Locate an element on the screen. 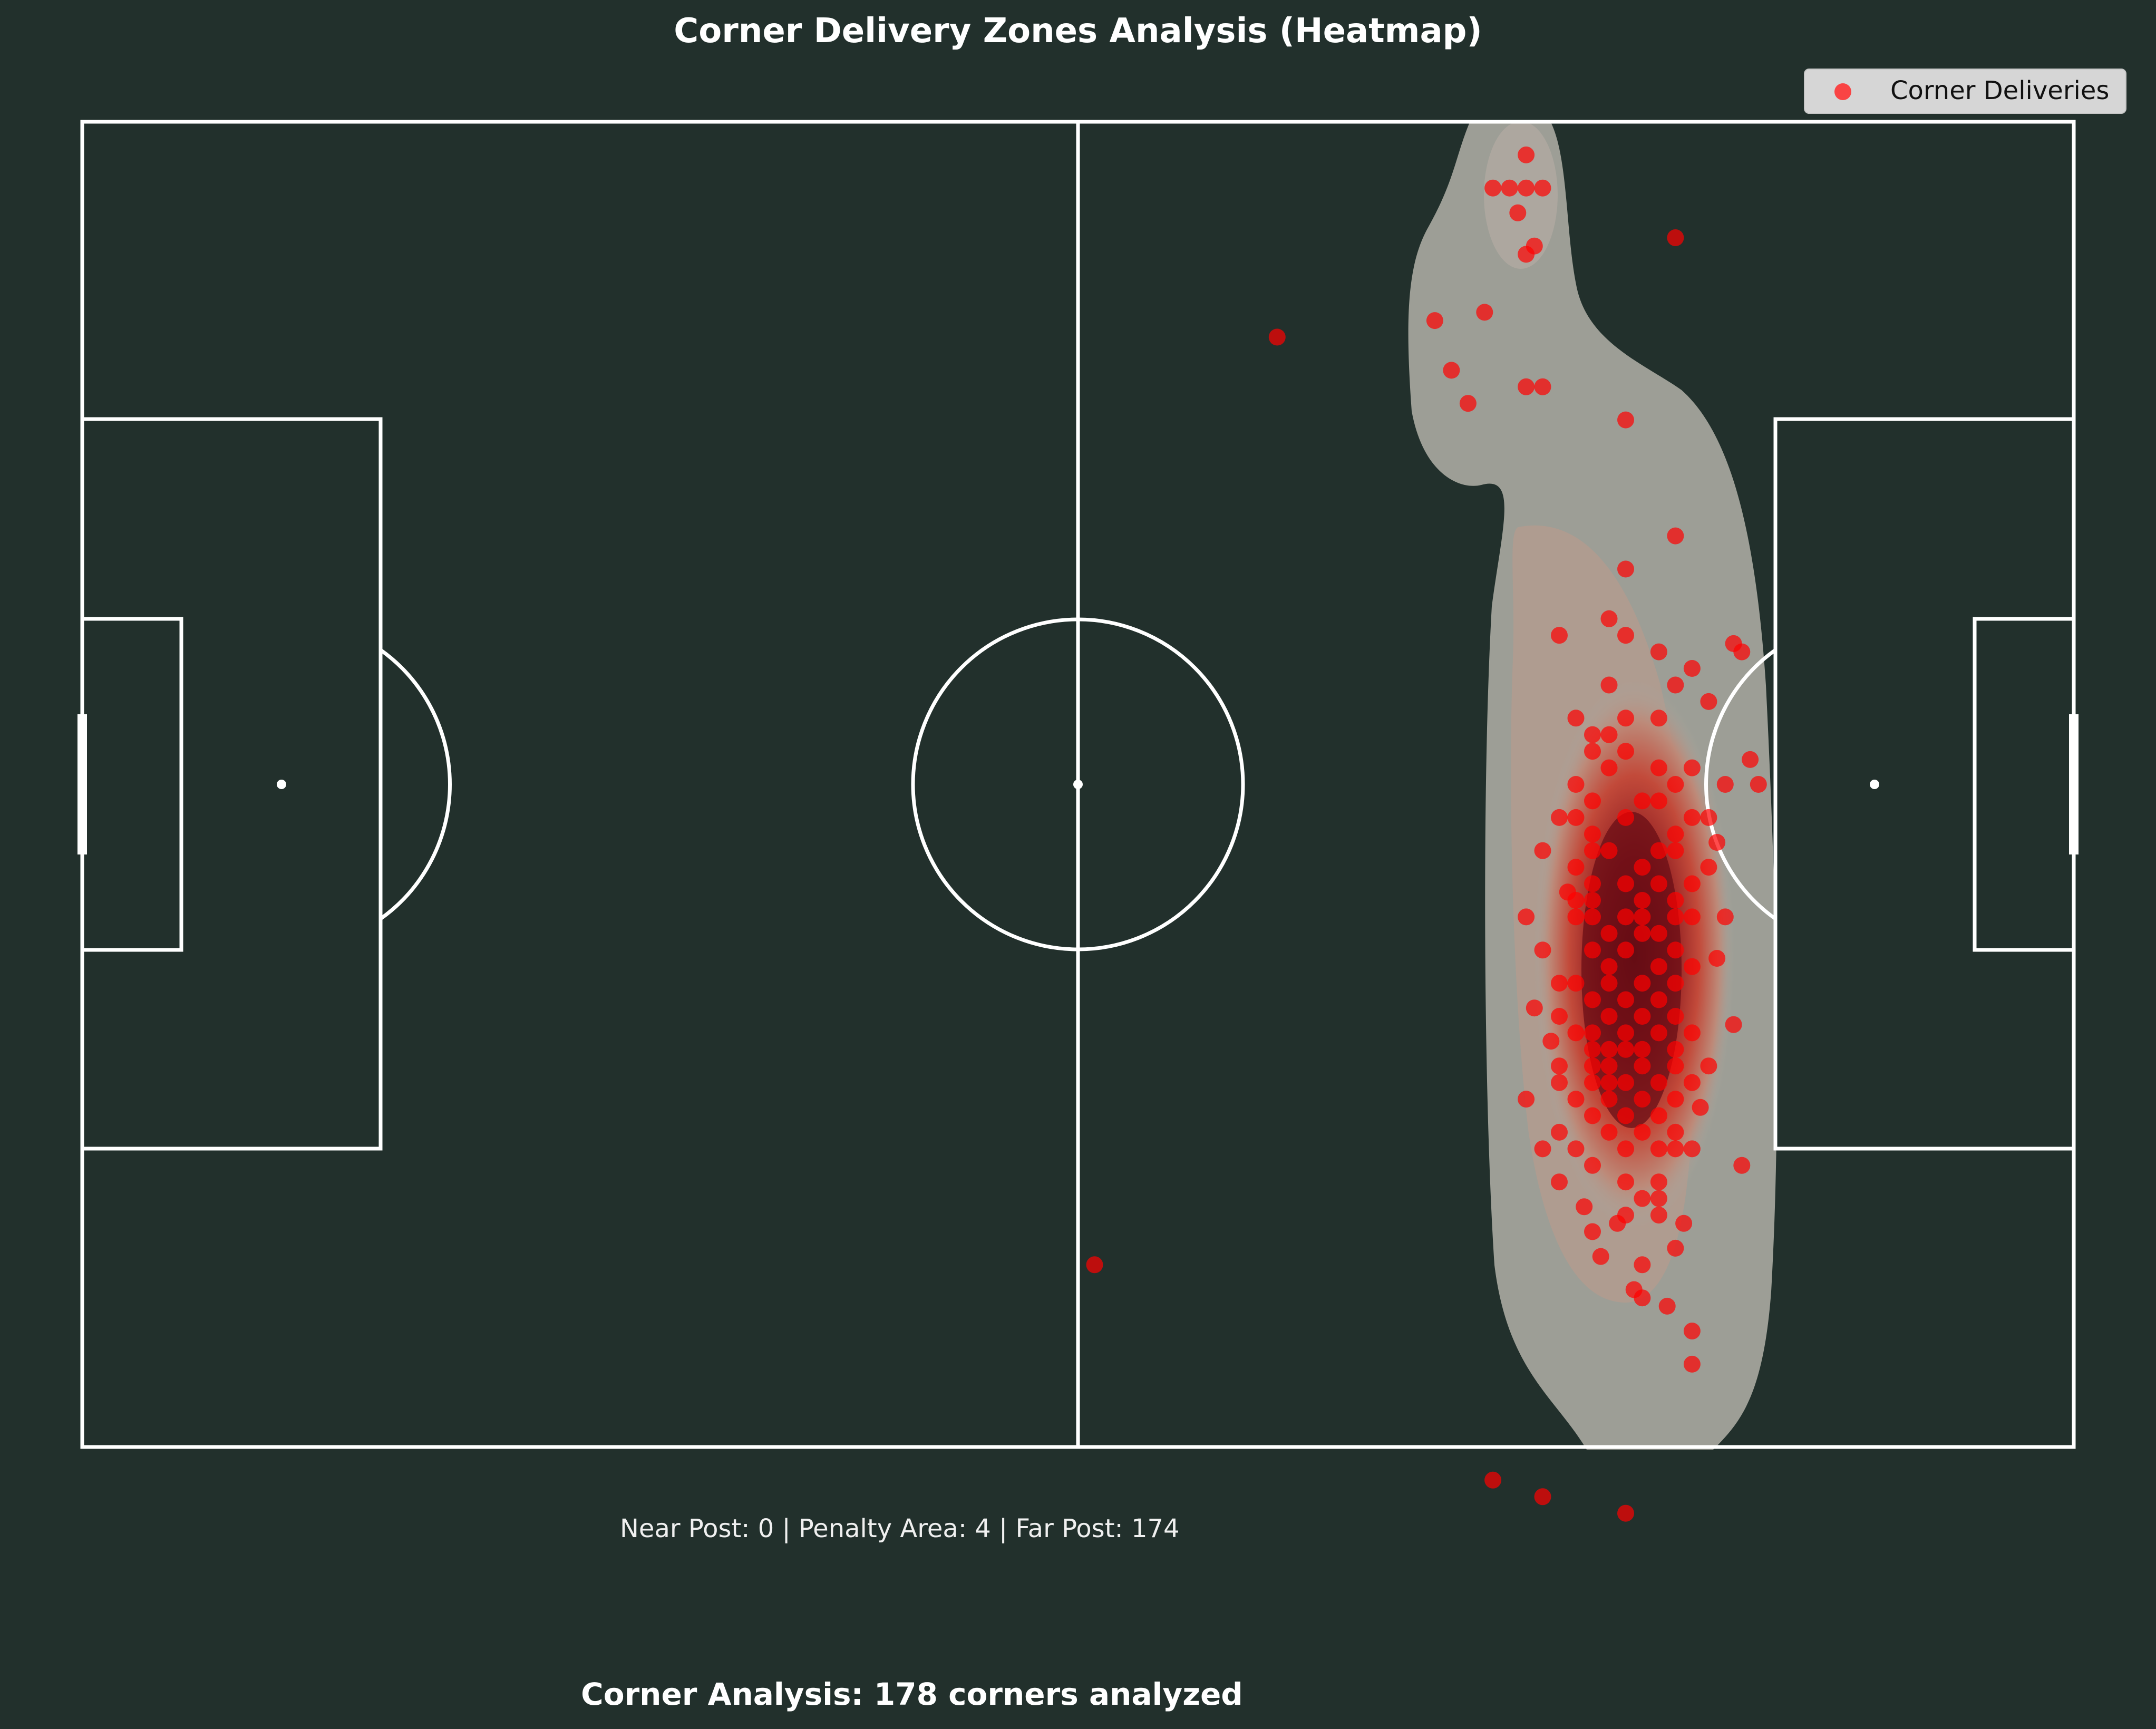 This screenshot has width=2156, height=1729. left-penalty-spot is located at coordinates (281, 784).